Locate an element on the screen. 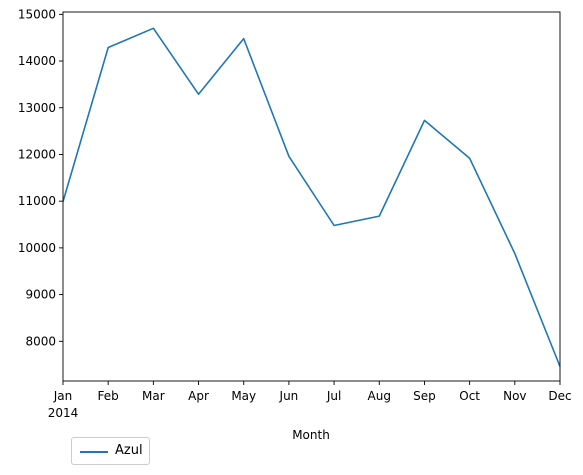  legend-swatch-azul is located at coordinates (94, 452).